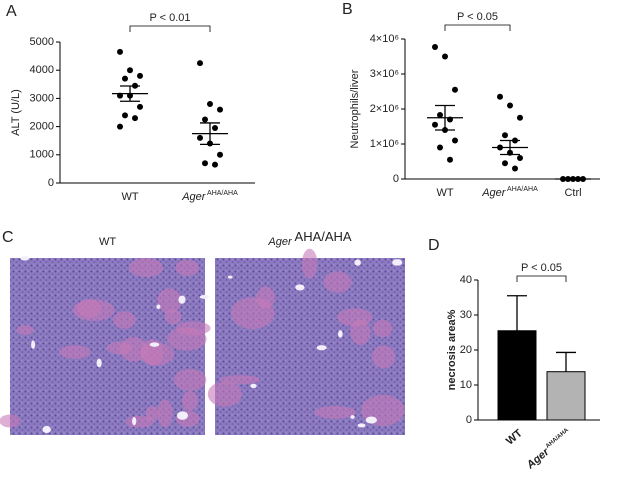  I want to click on significance-label: P < 0.01, so click(169, 18).